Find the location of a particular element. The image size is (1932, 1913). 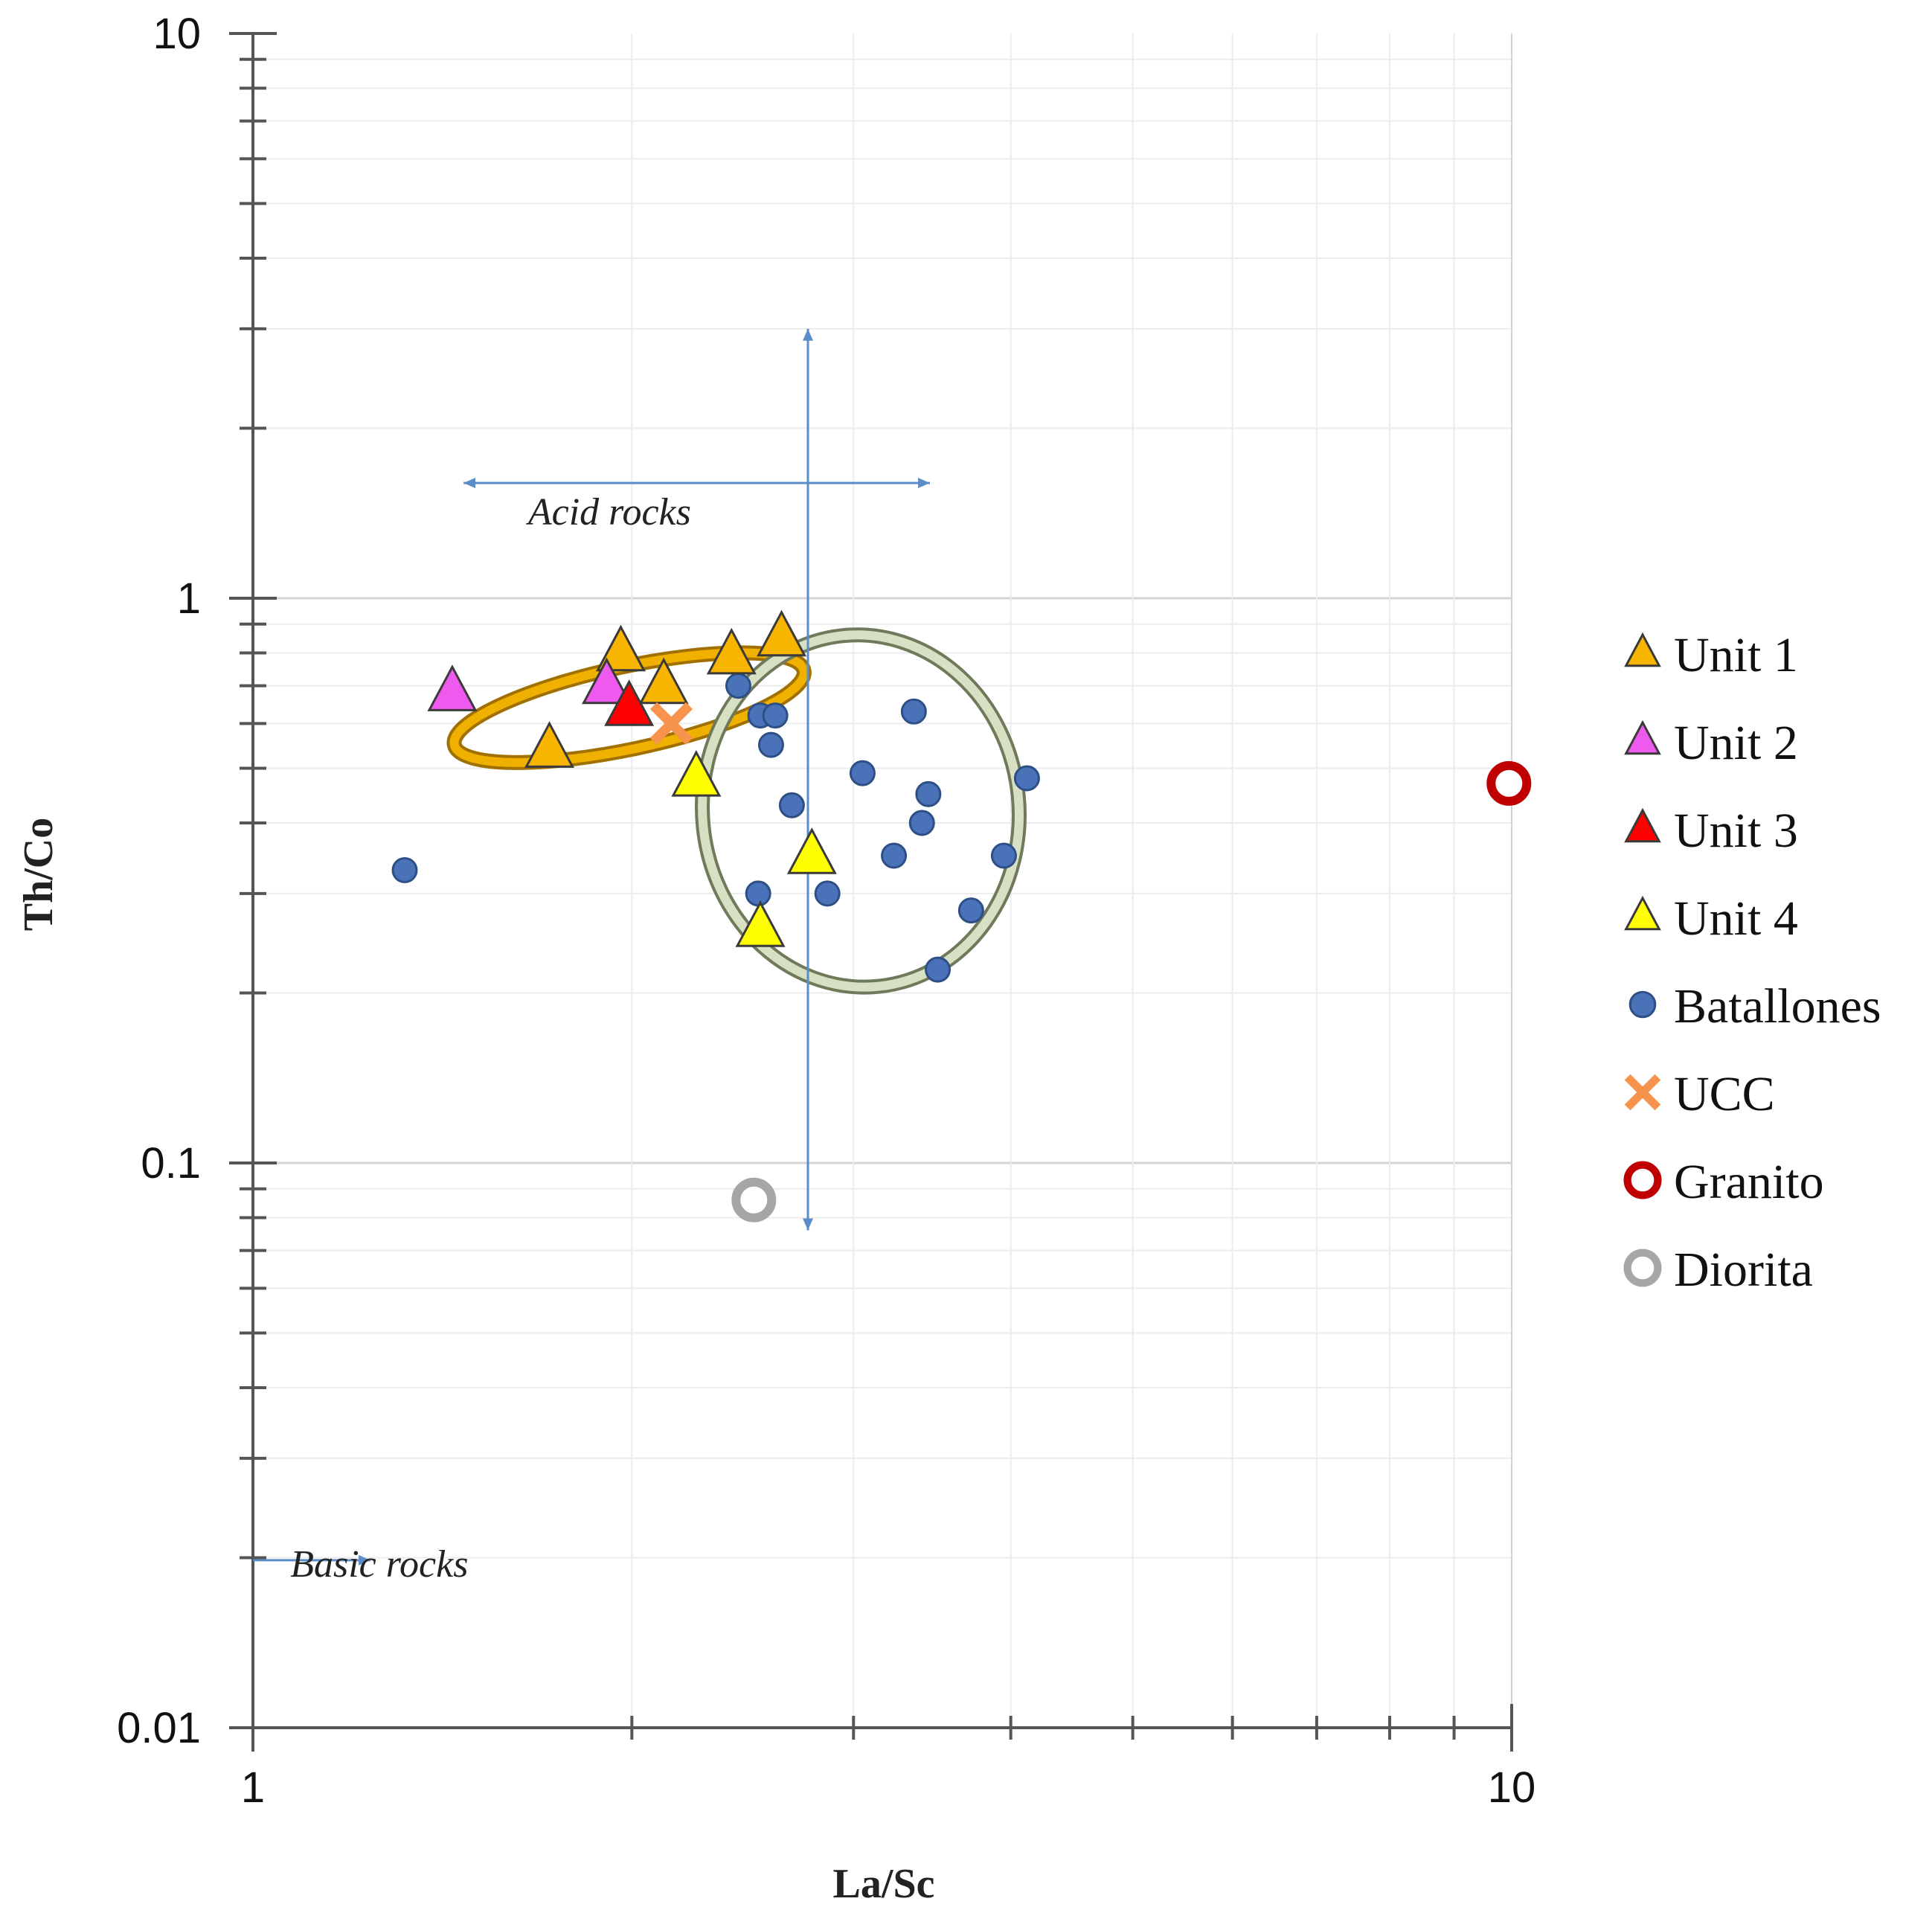

x-tick-label: 10 is located at coordinates (1512, 1787).